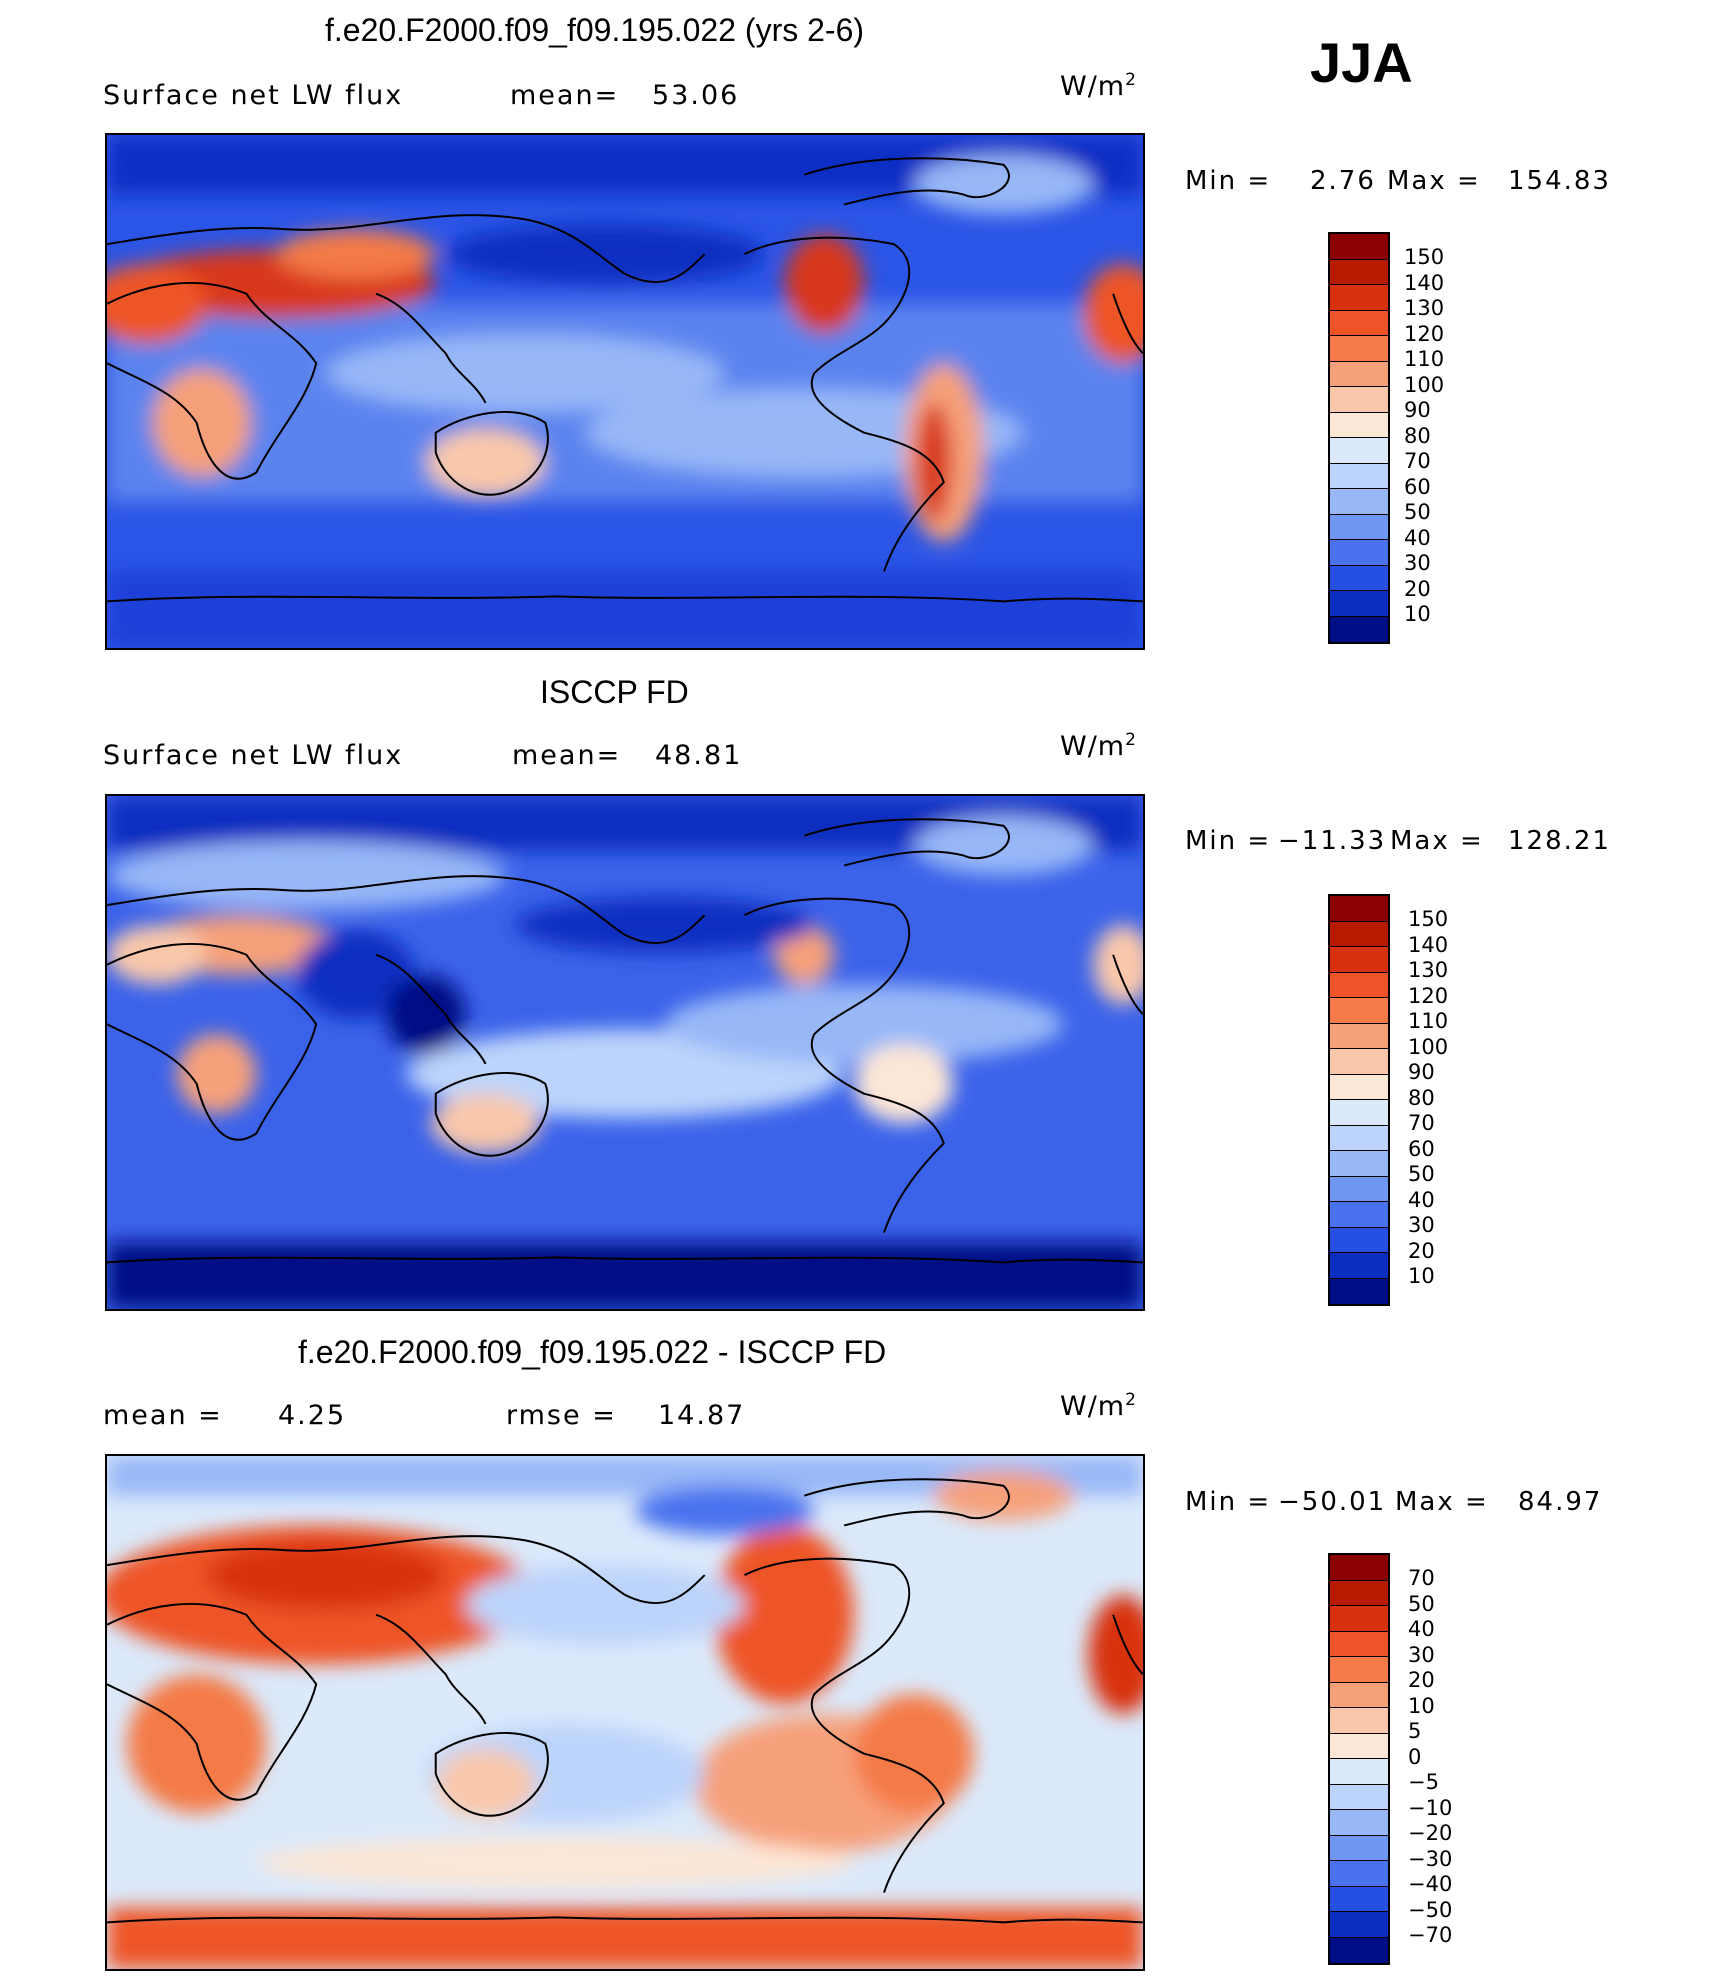  I want to click on panel3-units: W/m2, so click(1098, 1406).